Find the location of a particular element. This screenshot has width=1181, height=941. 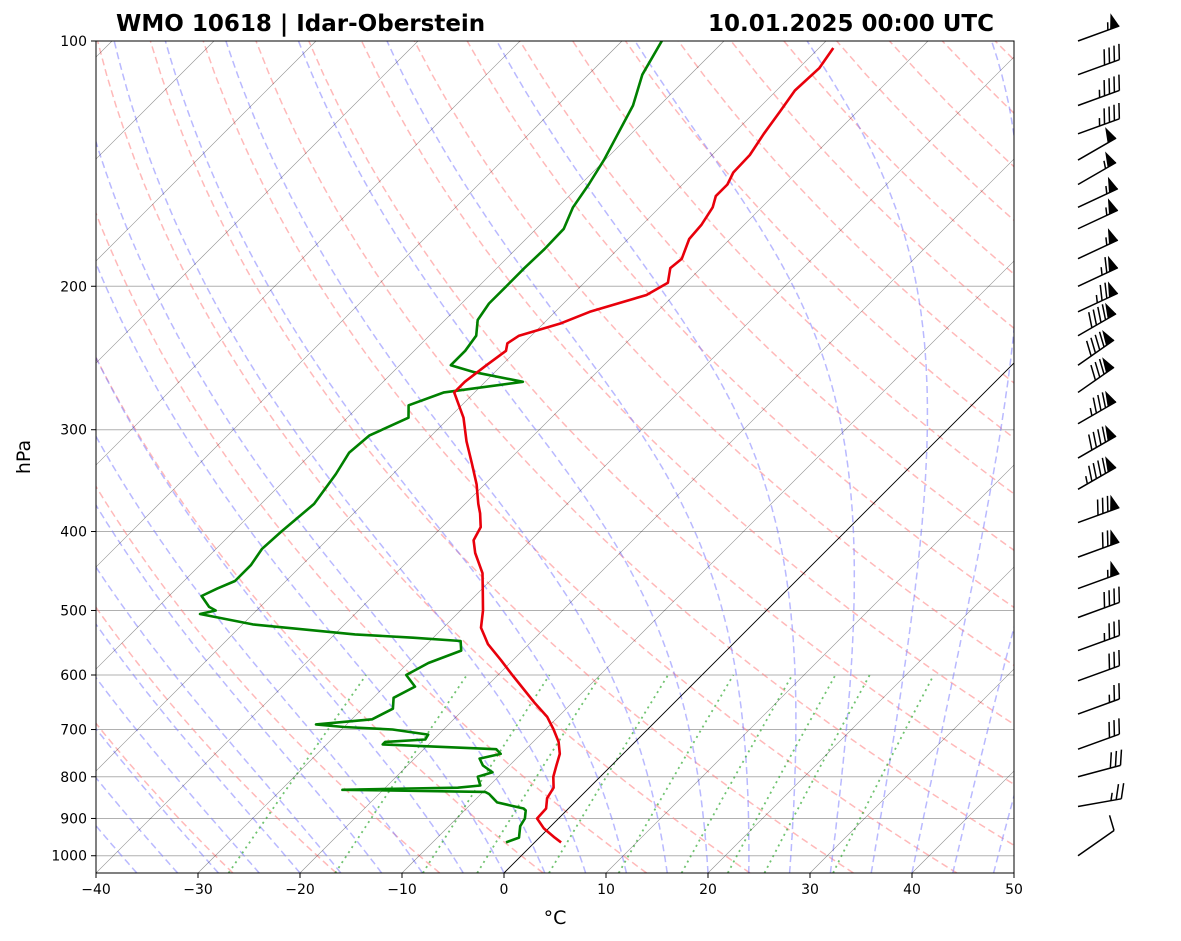

y-tick-label: 400 is located at coordinates (73, 533).